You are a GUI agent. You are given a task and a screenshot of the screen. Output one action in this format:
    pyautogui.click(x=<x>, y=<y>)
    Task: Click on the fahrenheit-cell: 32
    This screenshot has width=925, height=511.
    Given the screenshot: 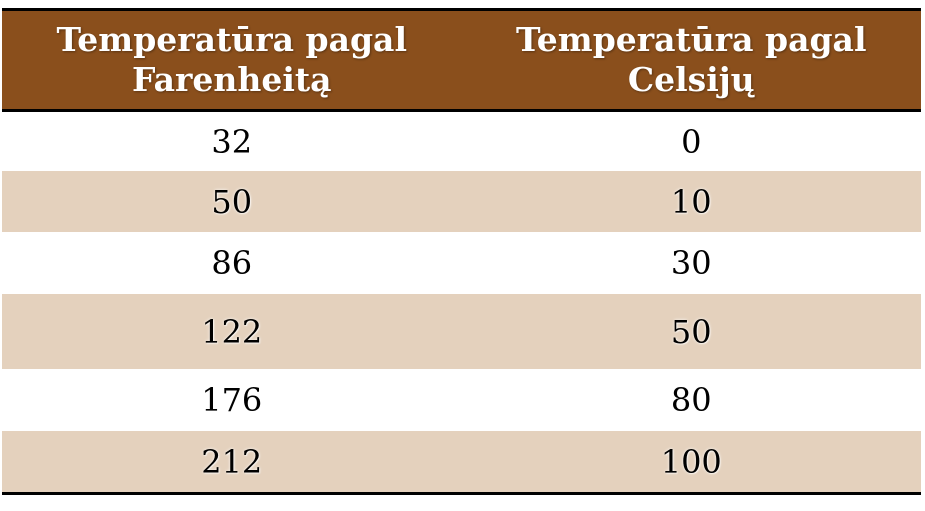 What is the action you would take?
    pyautogui.click(x=232, y=141)
    